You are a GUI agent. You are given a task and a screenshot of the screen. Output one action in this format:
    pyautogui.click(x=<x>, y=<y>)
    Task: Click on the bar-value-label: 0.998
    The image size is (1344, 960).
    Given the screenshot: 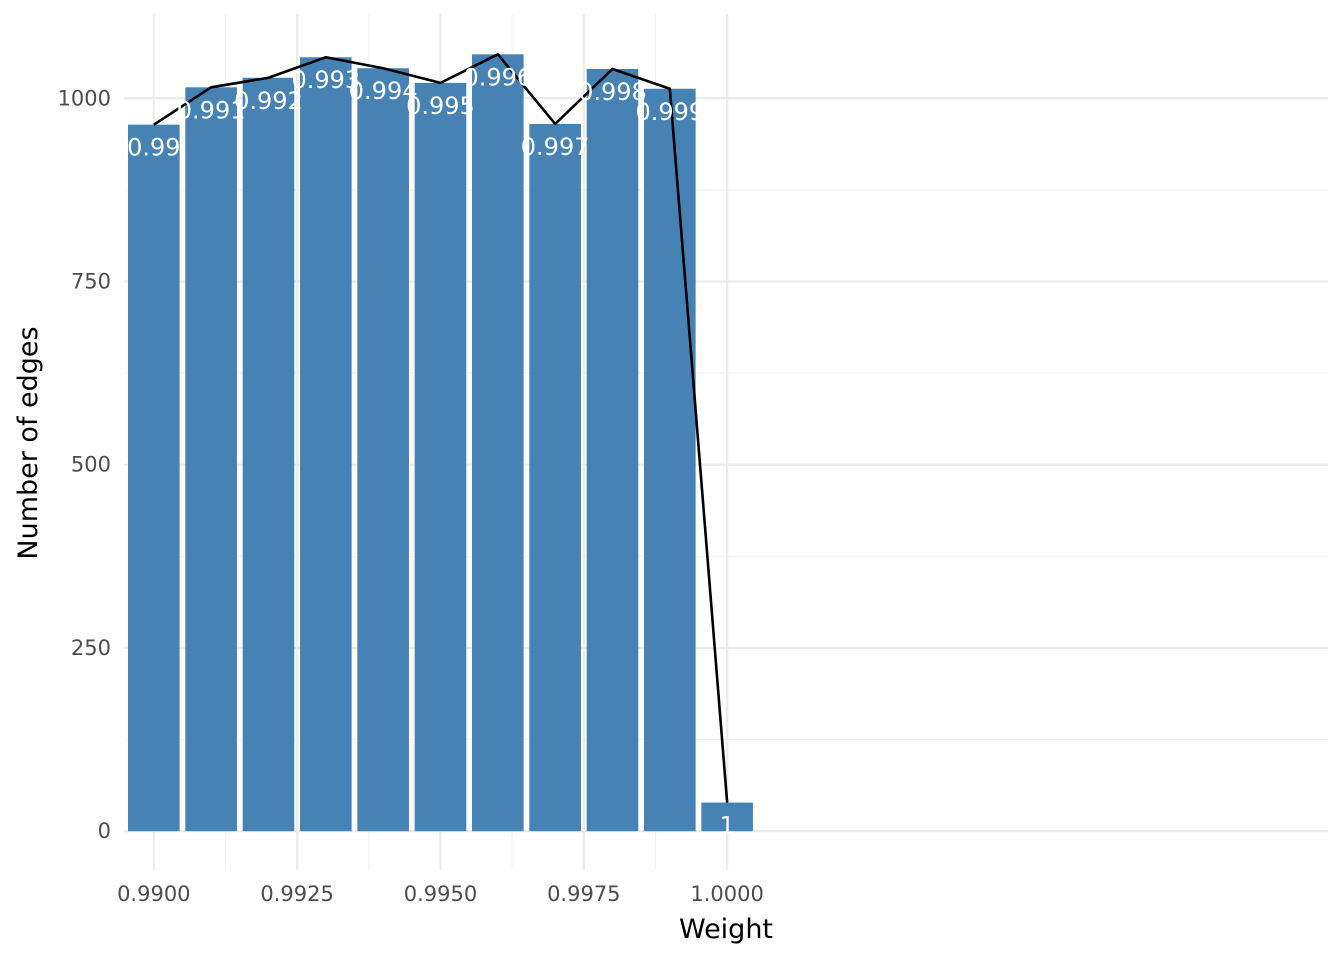 What is the action you would take?
    pyautogui.click(x=612, y=92)
    